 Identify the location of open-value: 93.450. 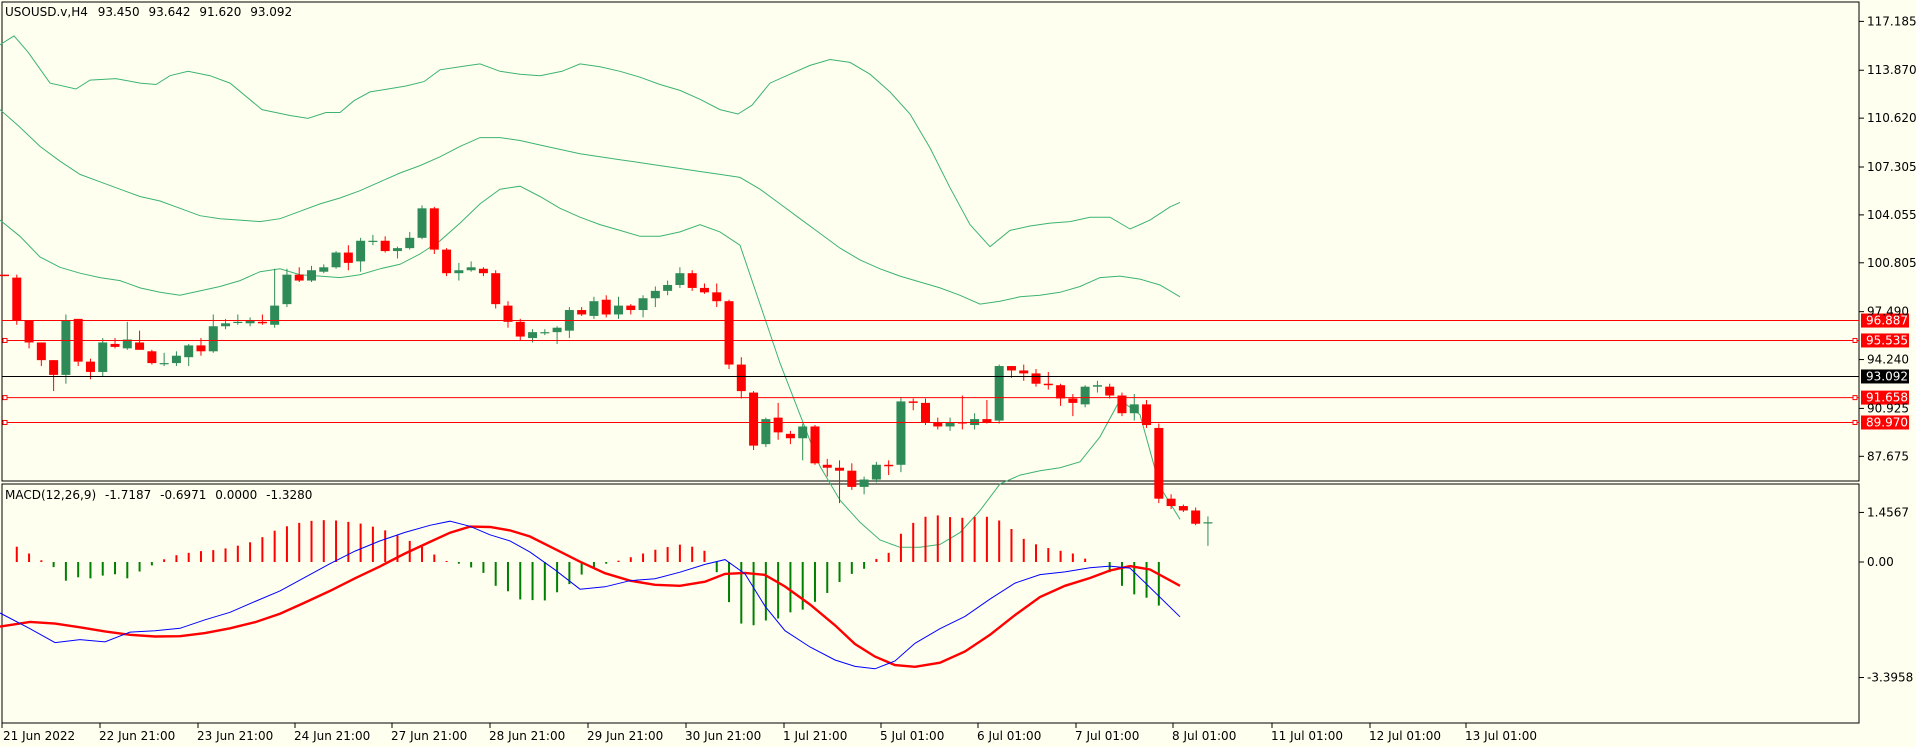
(119, 12).